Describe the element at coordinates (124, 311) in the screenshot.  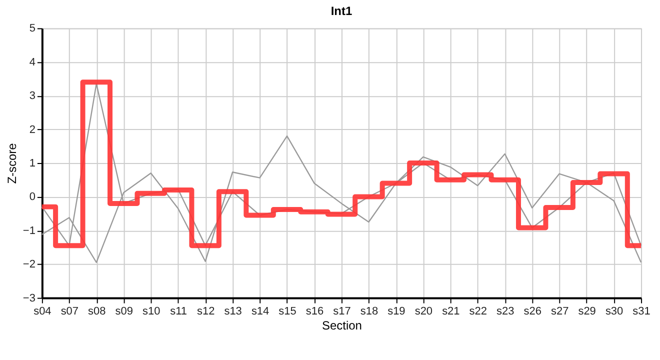
I see `x-tick-label: s09` at that location.